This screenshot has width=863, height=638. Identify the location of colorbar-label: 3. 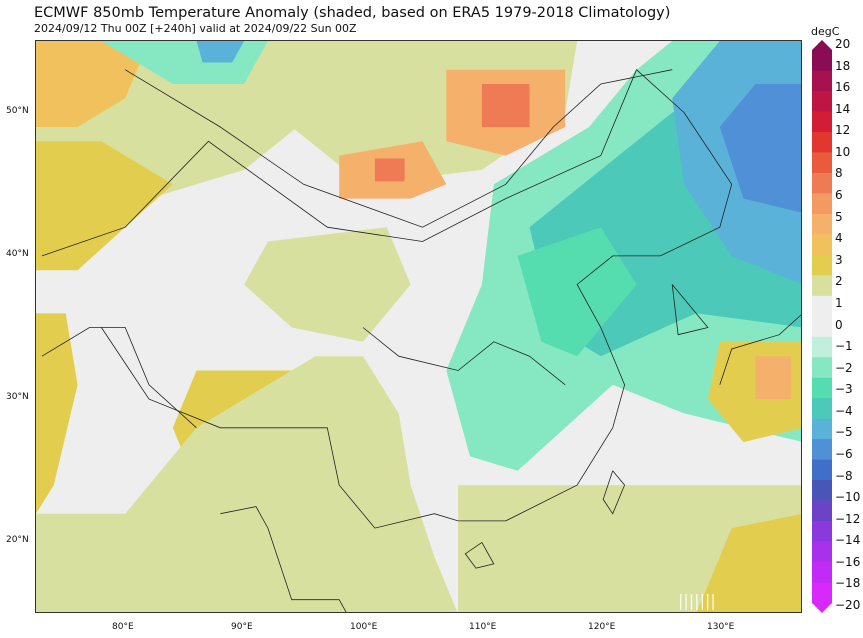
(839, 260).